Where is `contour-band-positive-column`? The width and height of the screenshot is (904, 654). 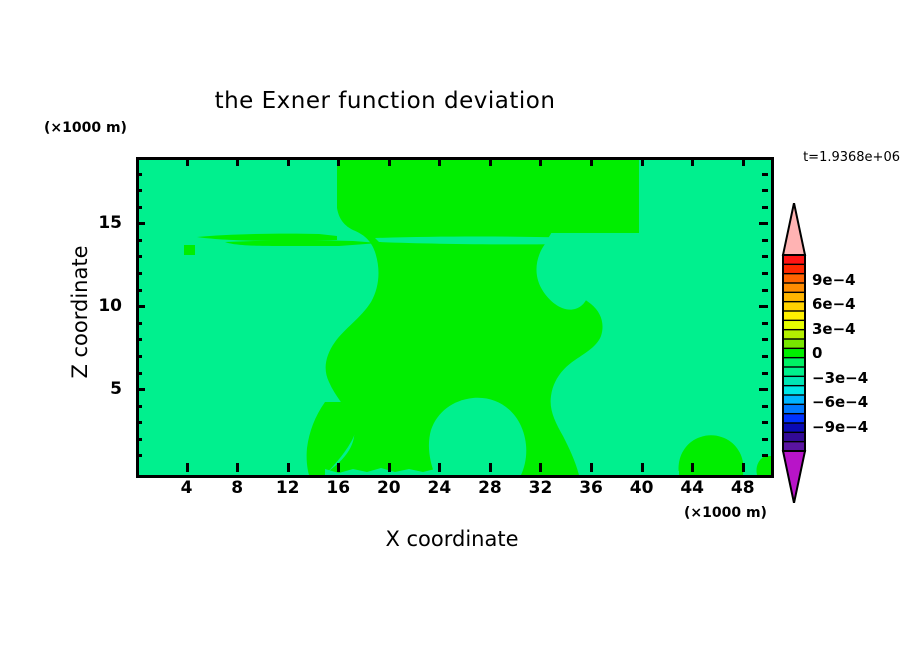 contour-band-positive-column is located at coordinates (464, 352).